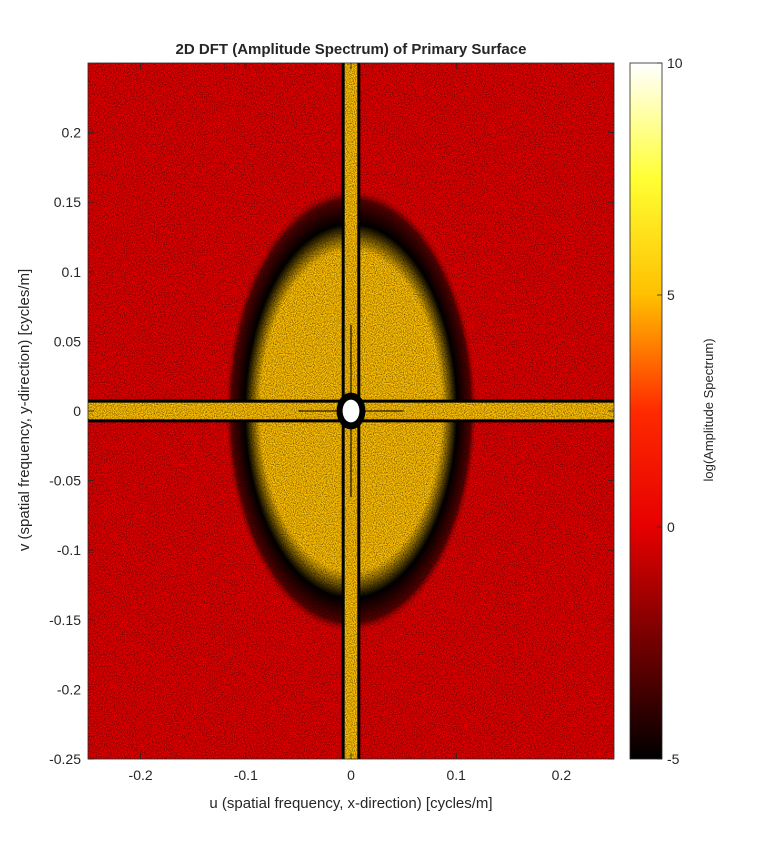 The image size is (768, 851). What do you see at coordinates (72, 133) in the screenshot?
I see `y-tick-label: 0.2` at bounding box center [72, 133].